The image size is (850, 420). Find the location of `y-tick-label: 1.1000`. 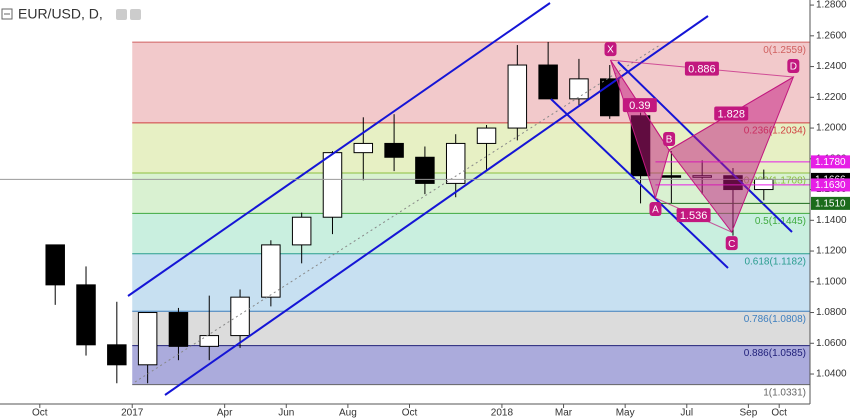

y-tick-label: 1.1000 is located at coordinates (831, 281).